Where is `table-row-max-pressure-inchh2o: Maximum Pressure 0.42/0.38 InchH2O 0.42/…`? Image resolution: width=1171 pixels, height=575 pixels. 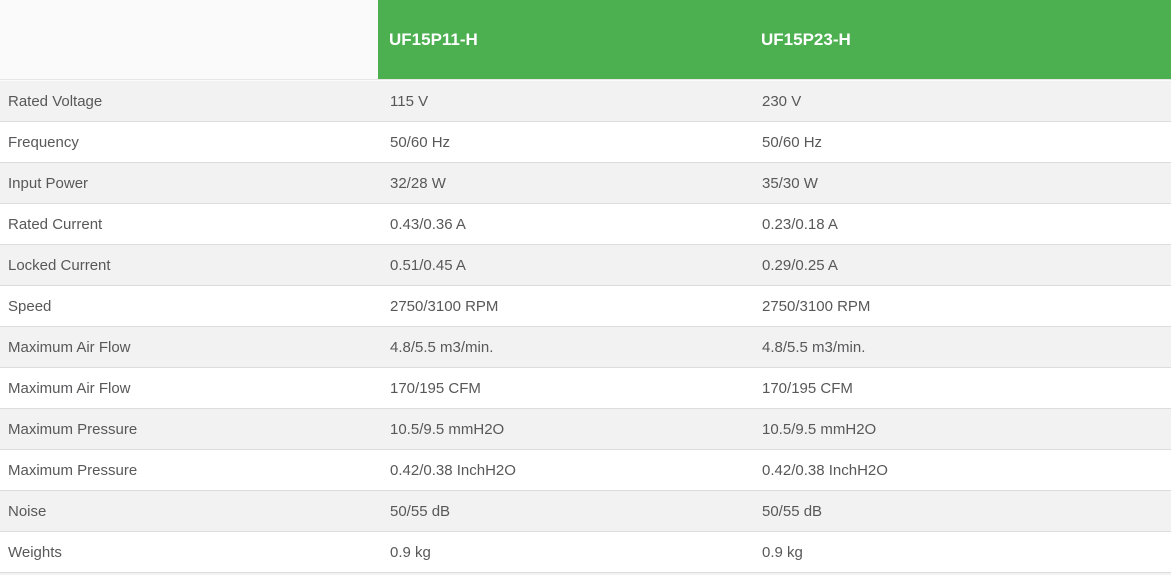 table-row-max-pressure-inchh2o: Maximum Pressure 0.42/0.38 InchH2O 0.42/… is located at coordinates (585, 470).